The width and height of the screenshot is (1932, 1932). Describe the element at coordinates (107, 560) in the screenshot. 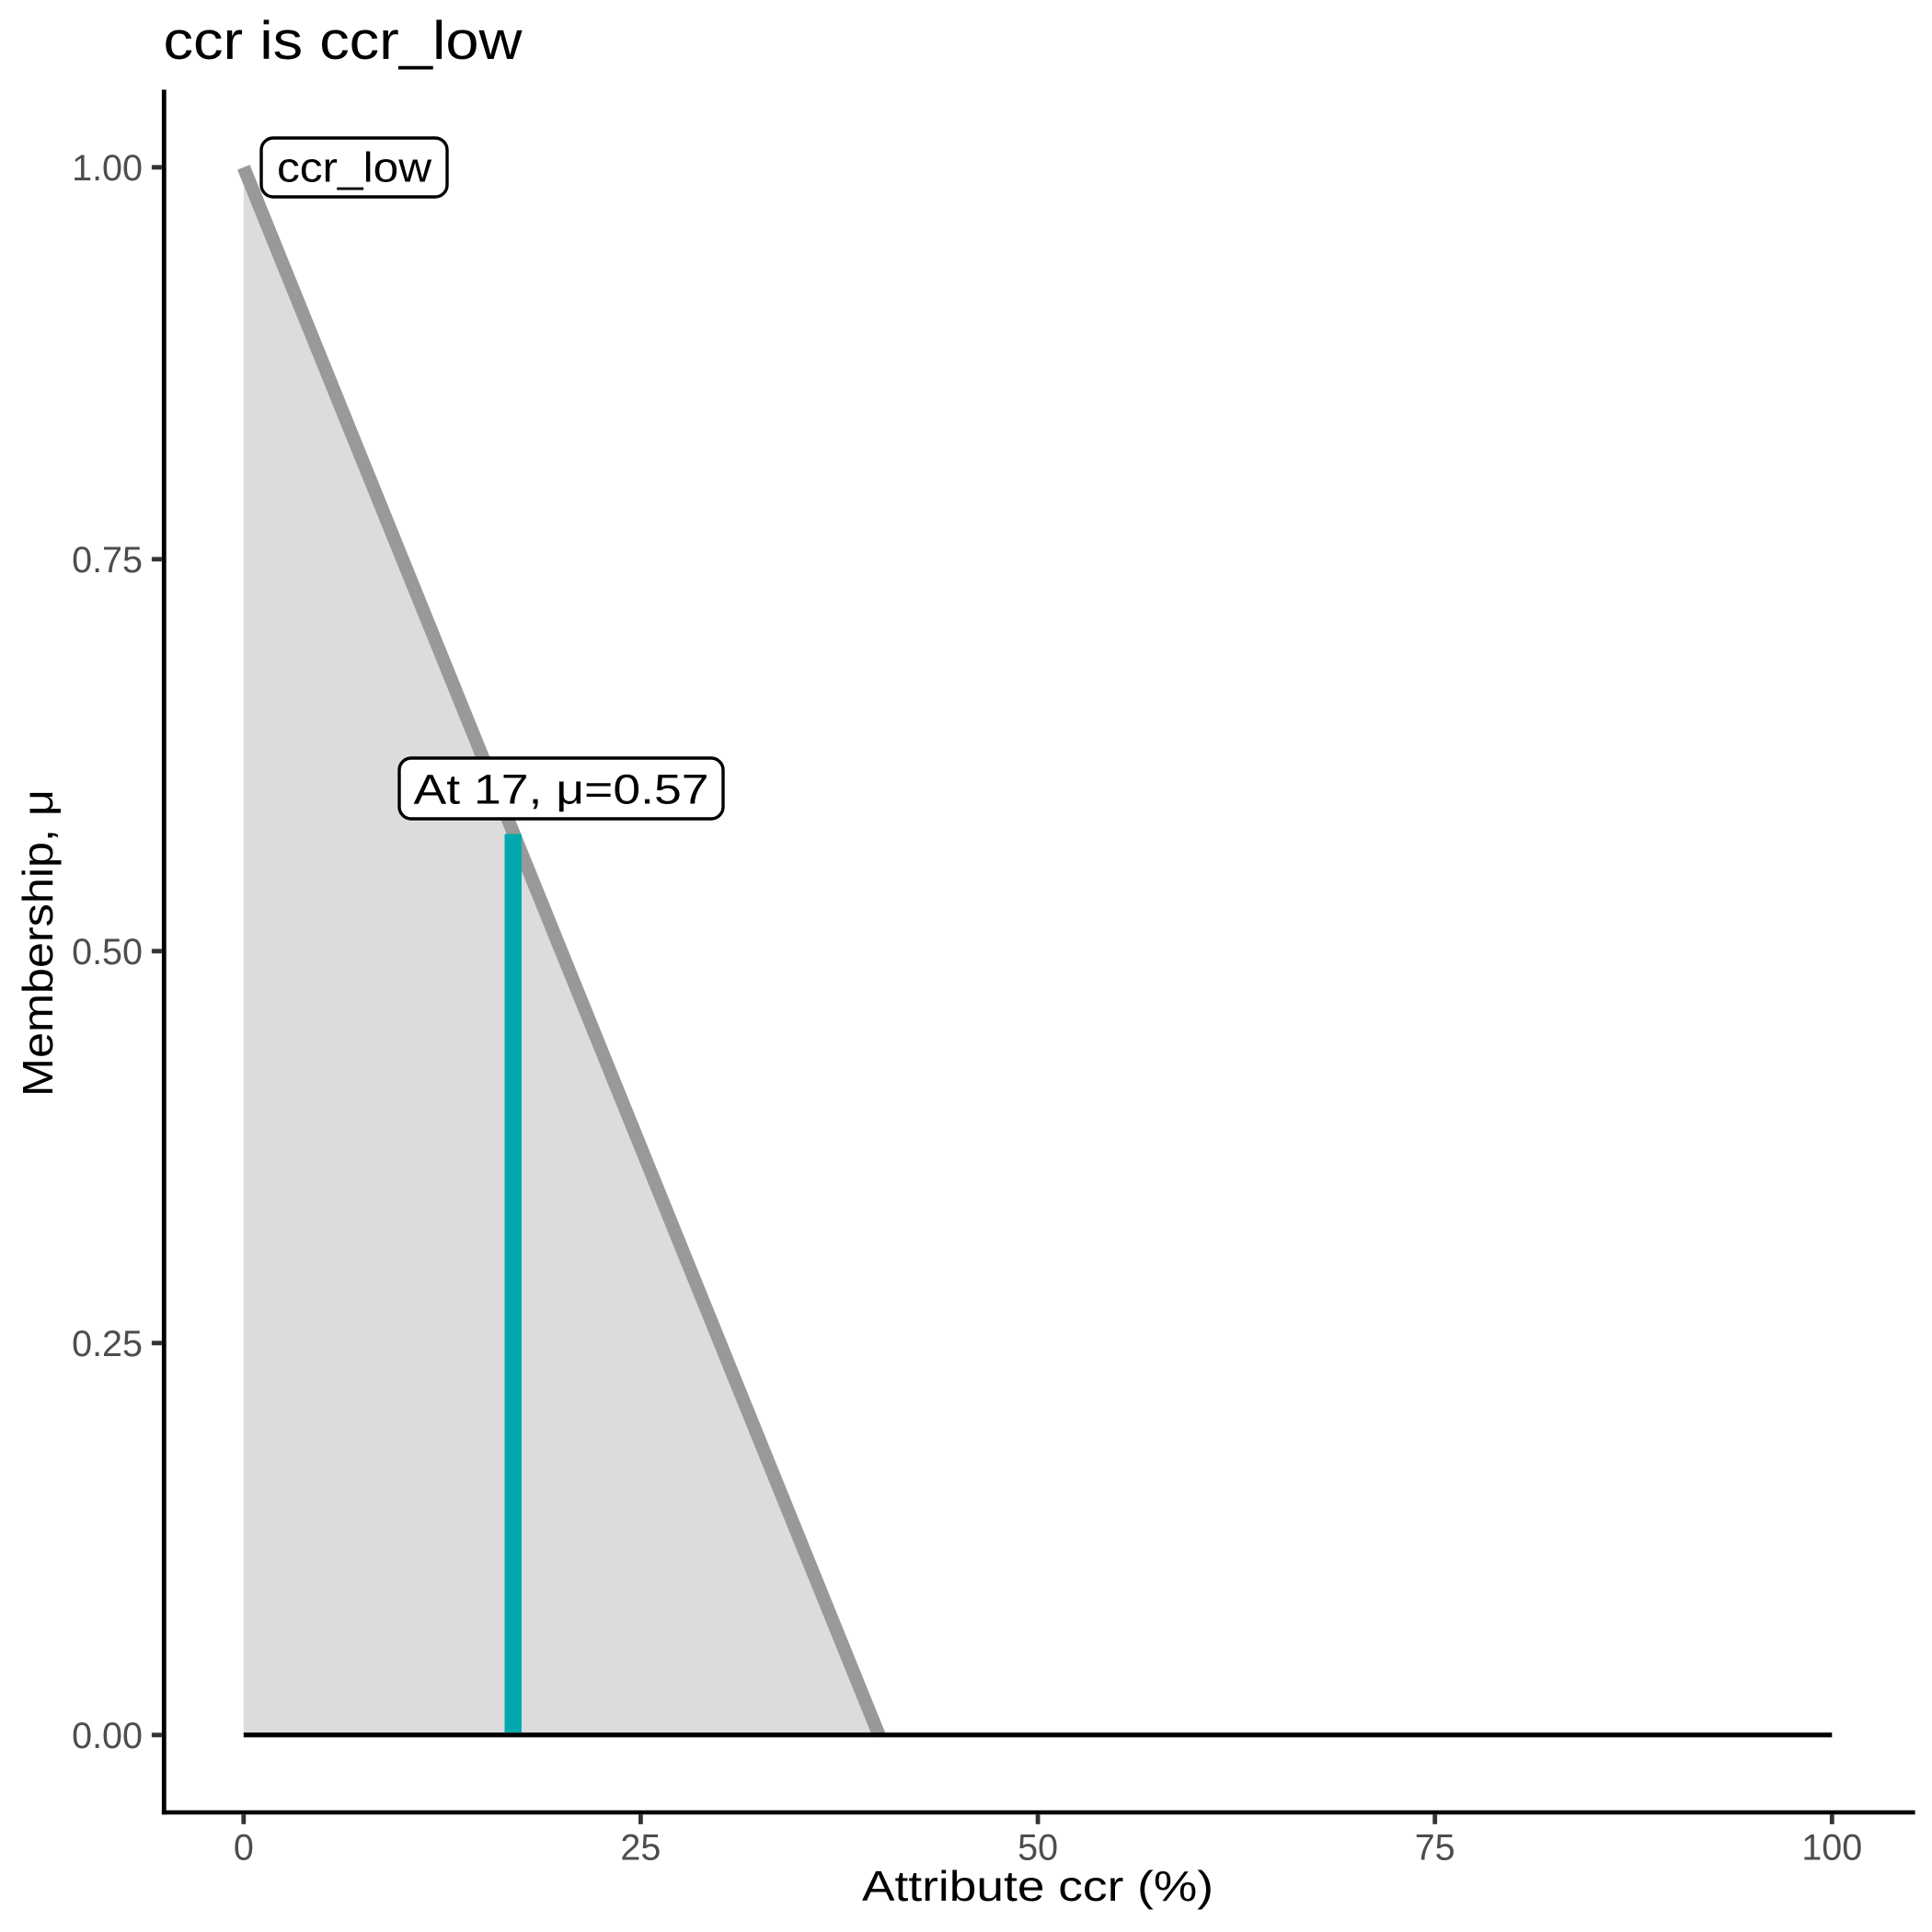

I see `svg-text: 0.75` at that location.